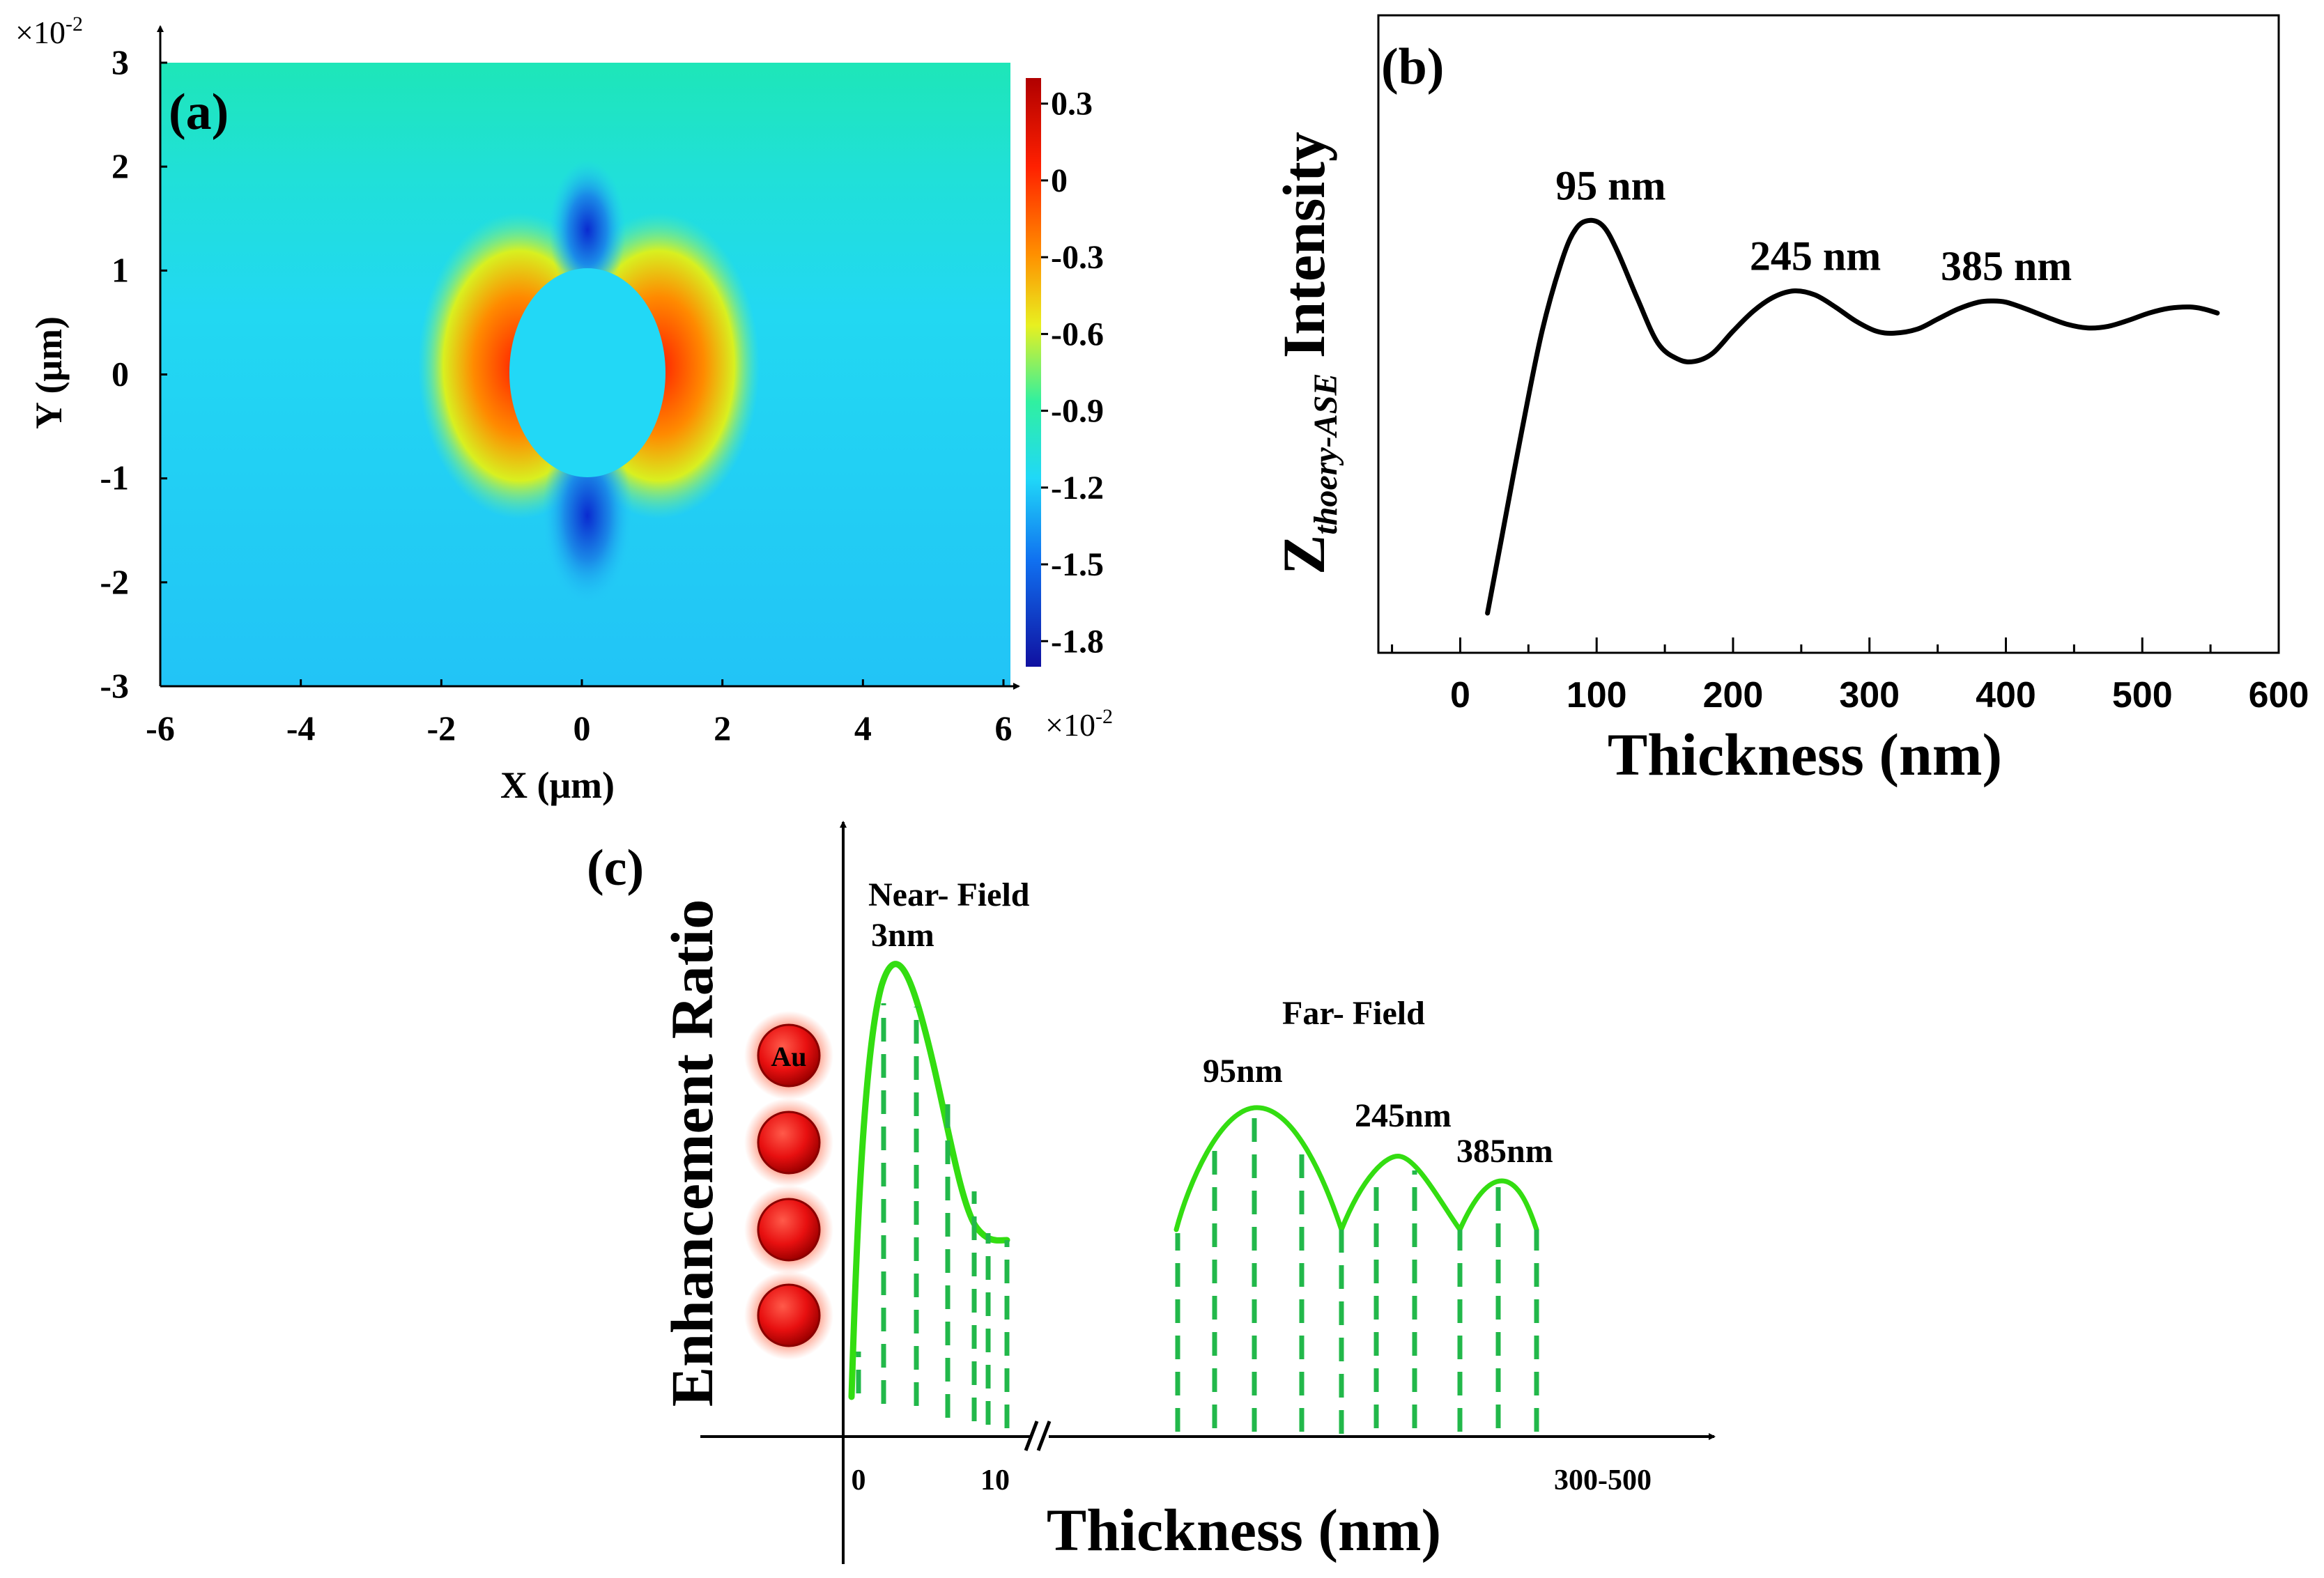 The image size is (2324, 1578). What do you see at coordinates (2142, 695) in the screenshot?
I see `line-chart-x-tick-label: 500` at bounding box center [2142, 695].